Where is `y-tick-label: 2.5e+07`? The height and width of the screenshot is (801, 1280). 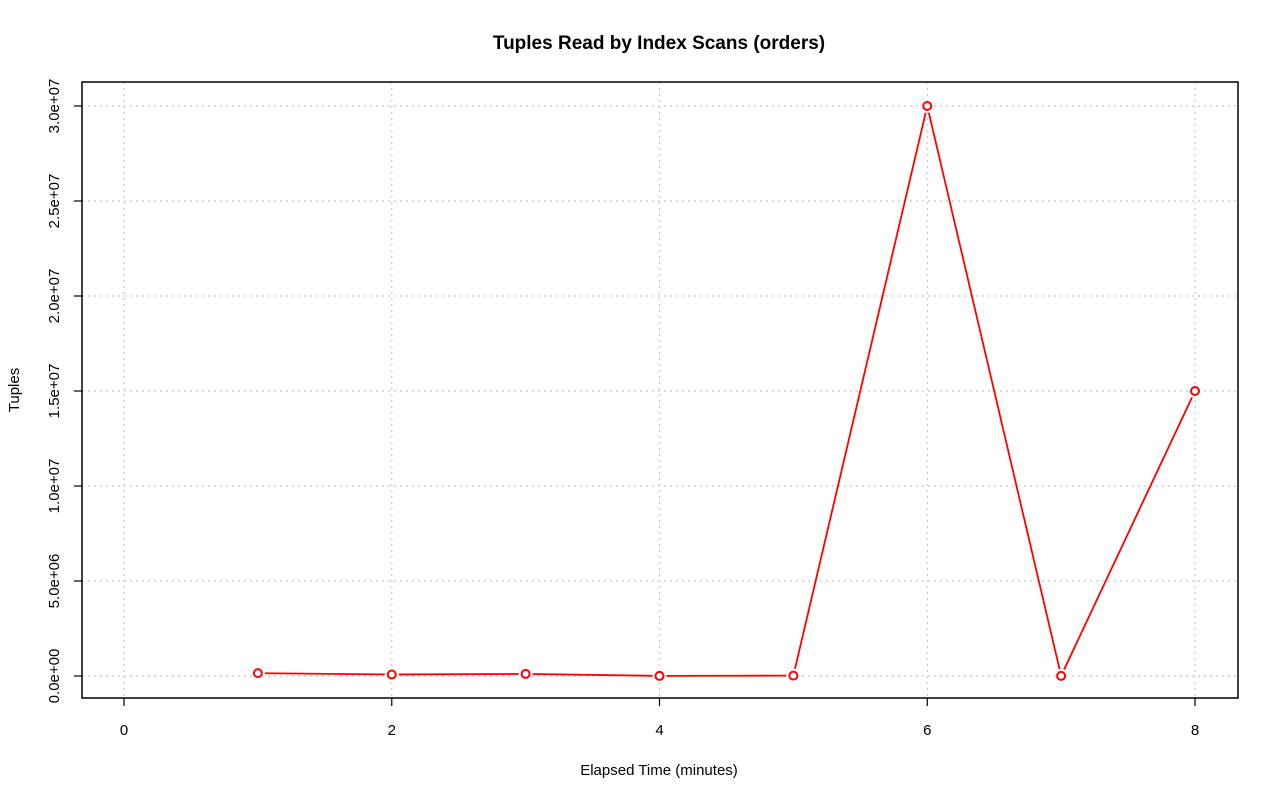
y-tick-label: 2.5e+07 is located at coordinates (54, 201).